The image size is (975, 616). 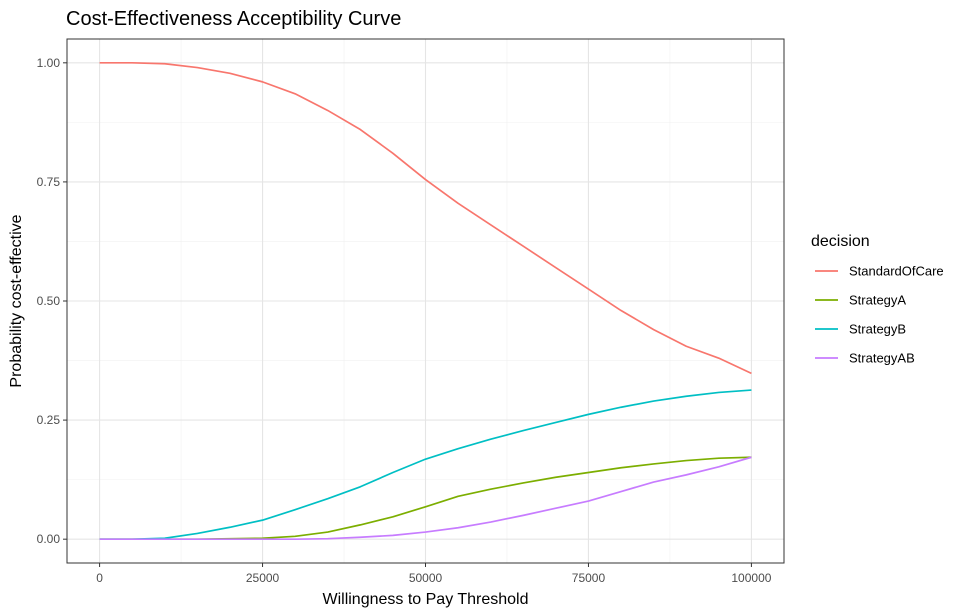 I want to click on legend-label-strategyab: StrategyAB, so click(x=882, y=358).